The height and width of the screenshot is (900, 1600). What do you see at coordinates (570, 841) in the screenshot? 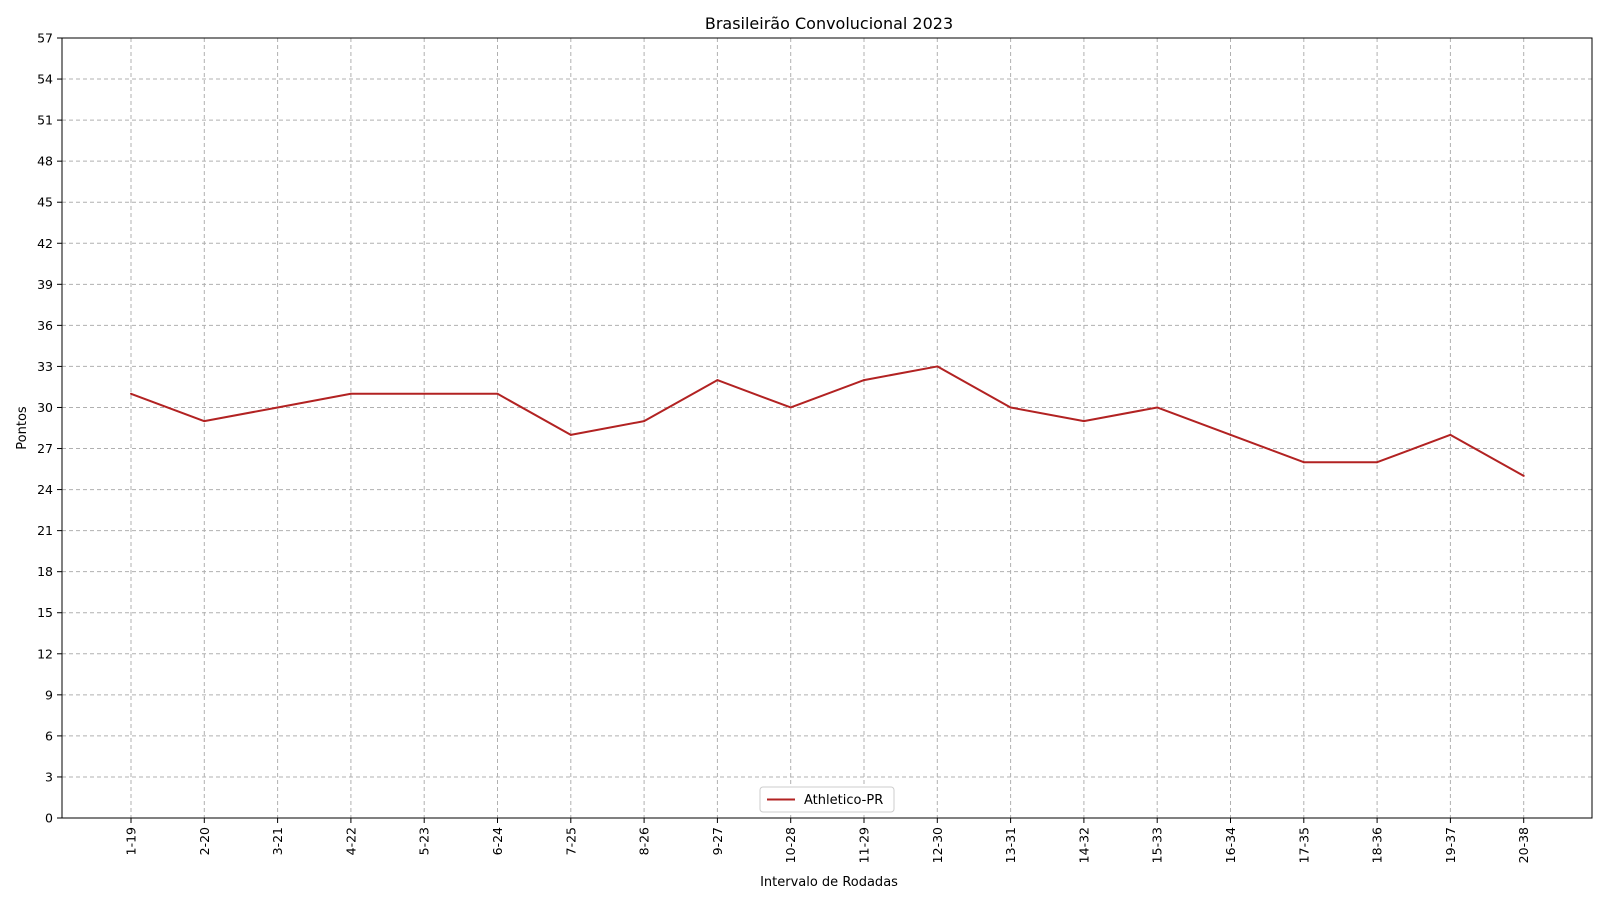
I see `x-tick-label: 7-25` at bounding box center [570, 841].